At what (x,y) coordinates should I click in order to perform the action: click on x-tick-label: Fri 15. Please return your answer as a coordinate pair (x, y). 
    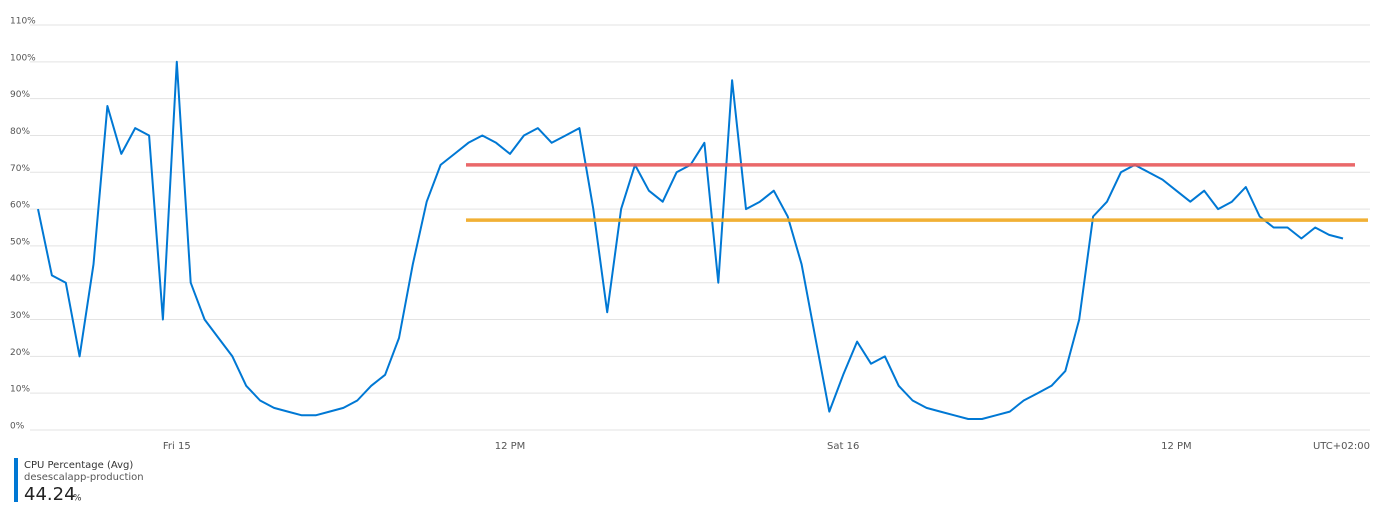
    Looking at the image, I should click on (177, 446).